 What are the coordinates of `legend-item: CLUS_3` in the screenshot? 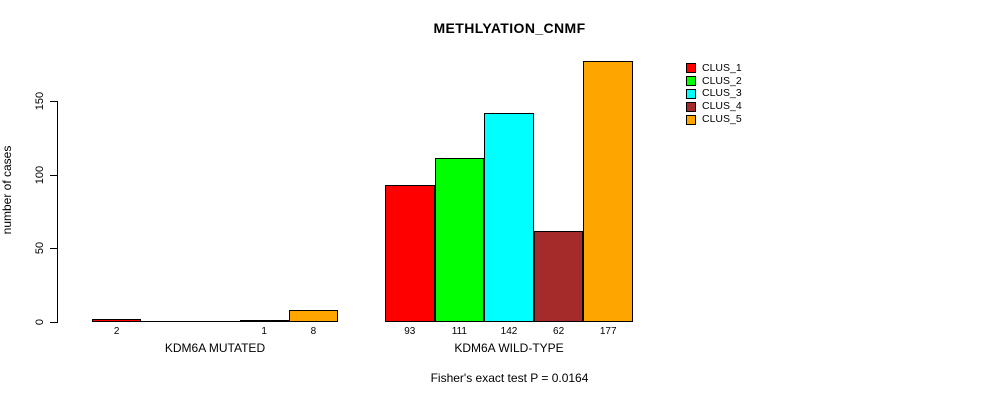 It's located at (714, 94).